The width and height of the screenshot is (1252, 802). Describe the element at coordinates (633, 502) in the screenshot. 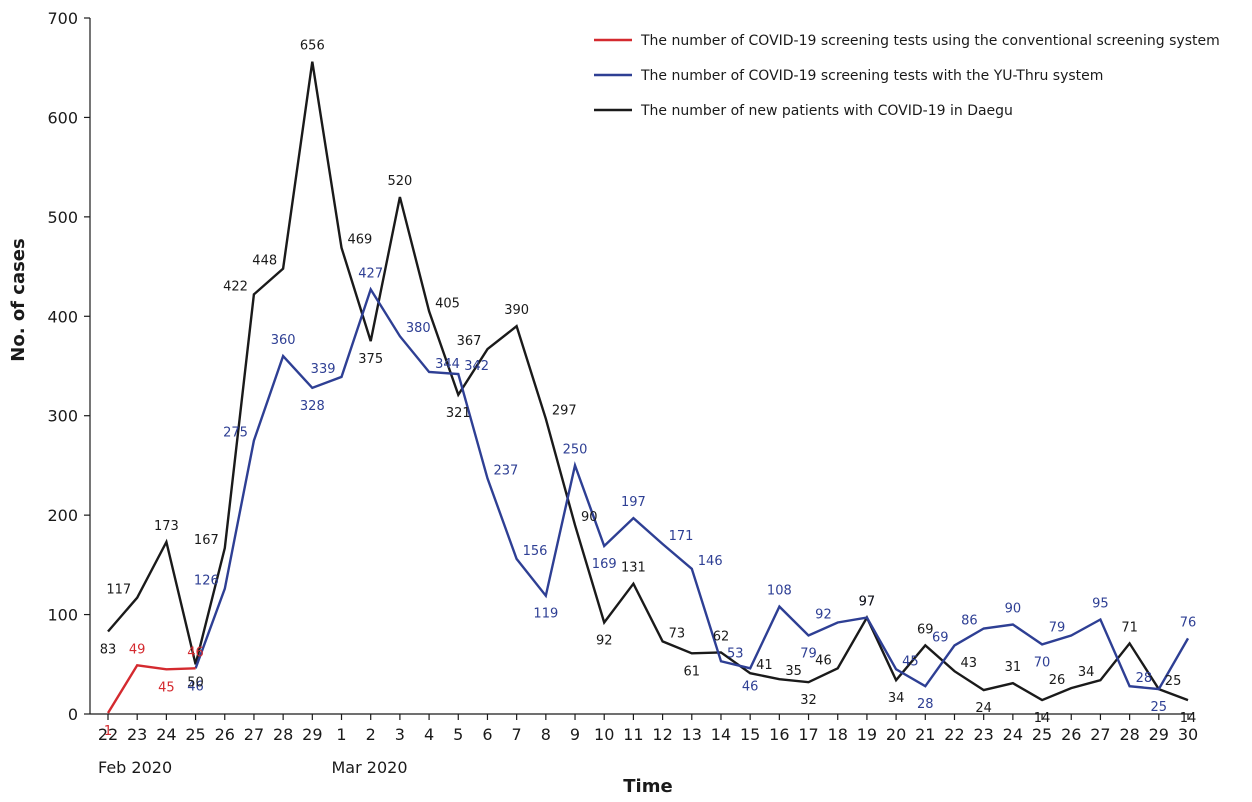

I see `data-label: 197` at that location.